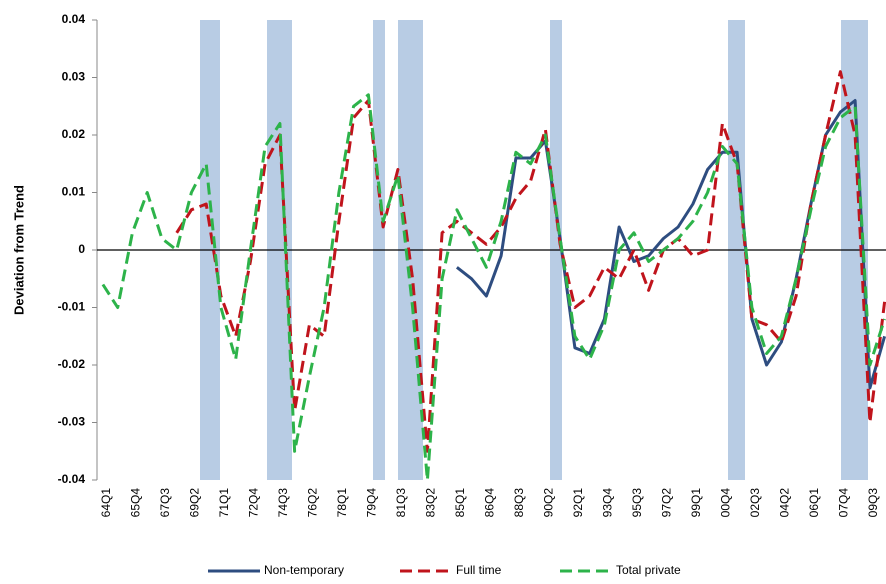 Image resolution: width=886 pixels, height=584 pixels. I want to click on y-tick-label: 0.02, so click(74, 134).